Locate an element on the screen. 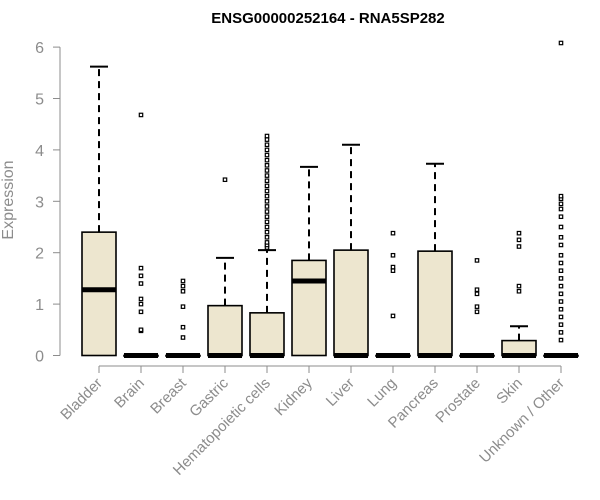  y-tick-label: 1 is located at coordinates (39, 305).